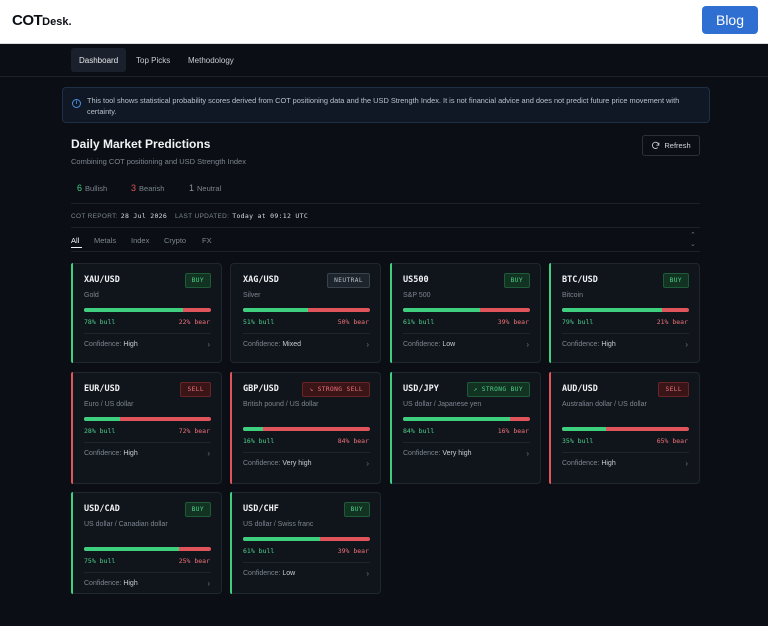  What do you see at coordinates (194, 431) in the screenshot?
I see `bear-percent: 72% bear` at bounding box center [194, 431].